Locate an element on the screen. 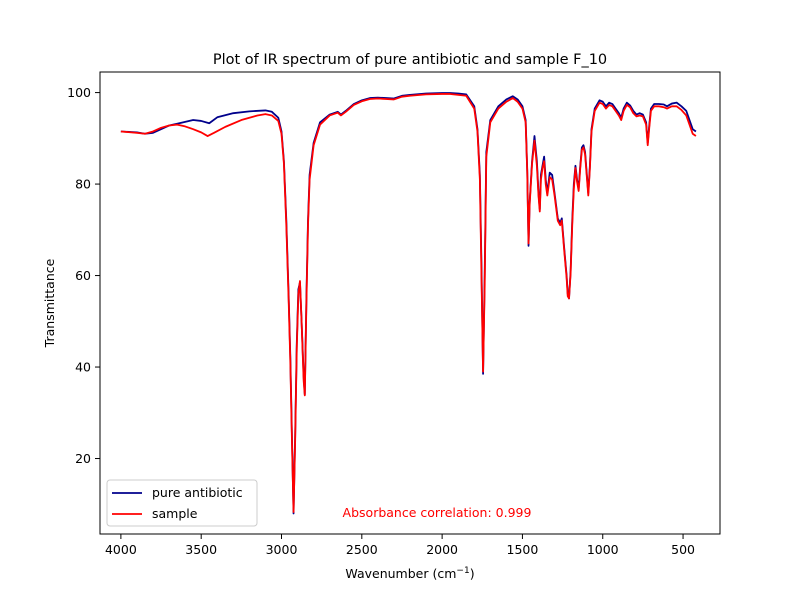 This screenshot has height=604, width=800. x-axis-label: Wavenumber (cm−1) is located at coordinates (409, 573).